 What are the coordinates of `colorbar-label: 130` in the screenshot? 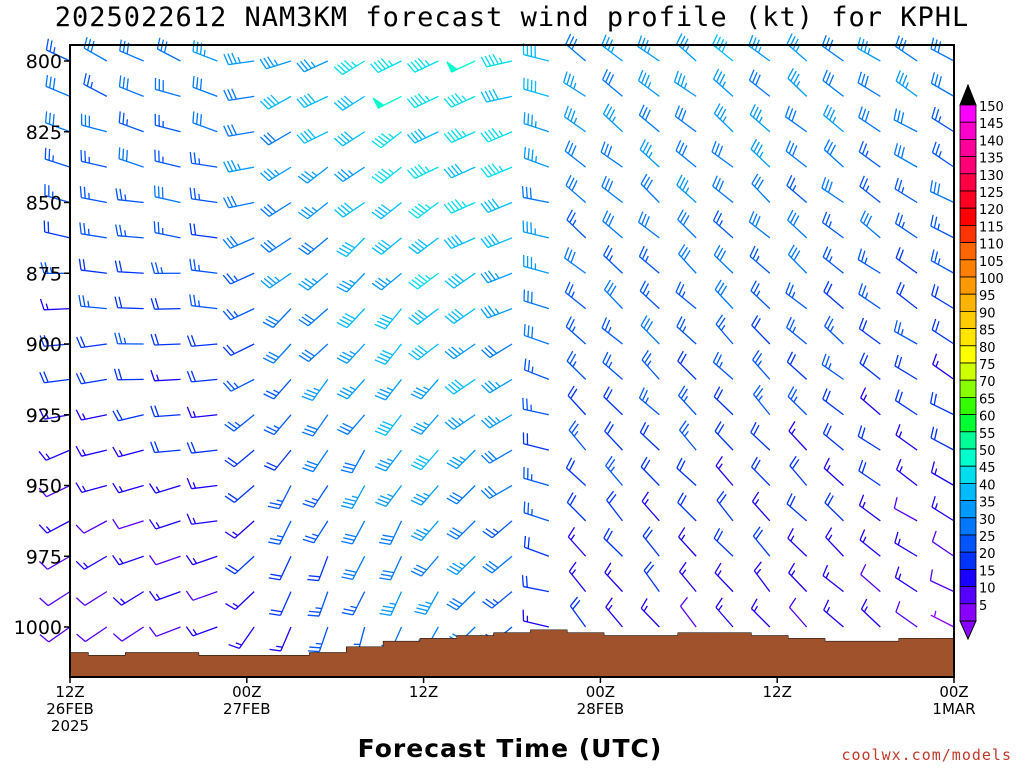 It's located at (991, 176).